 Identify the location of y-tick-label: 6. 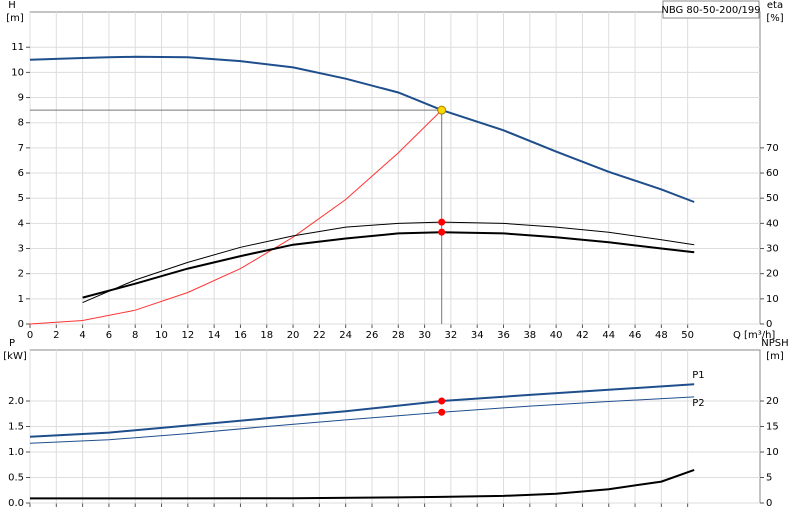
(21, 173).